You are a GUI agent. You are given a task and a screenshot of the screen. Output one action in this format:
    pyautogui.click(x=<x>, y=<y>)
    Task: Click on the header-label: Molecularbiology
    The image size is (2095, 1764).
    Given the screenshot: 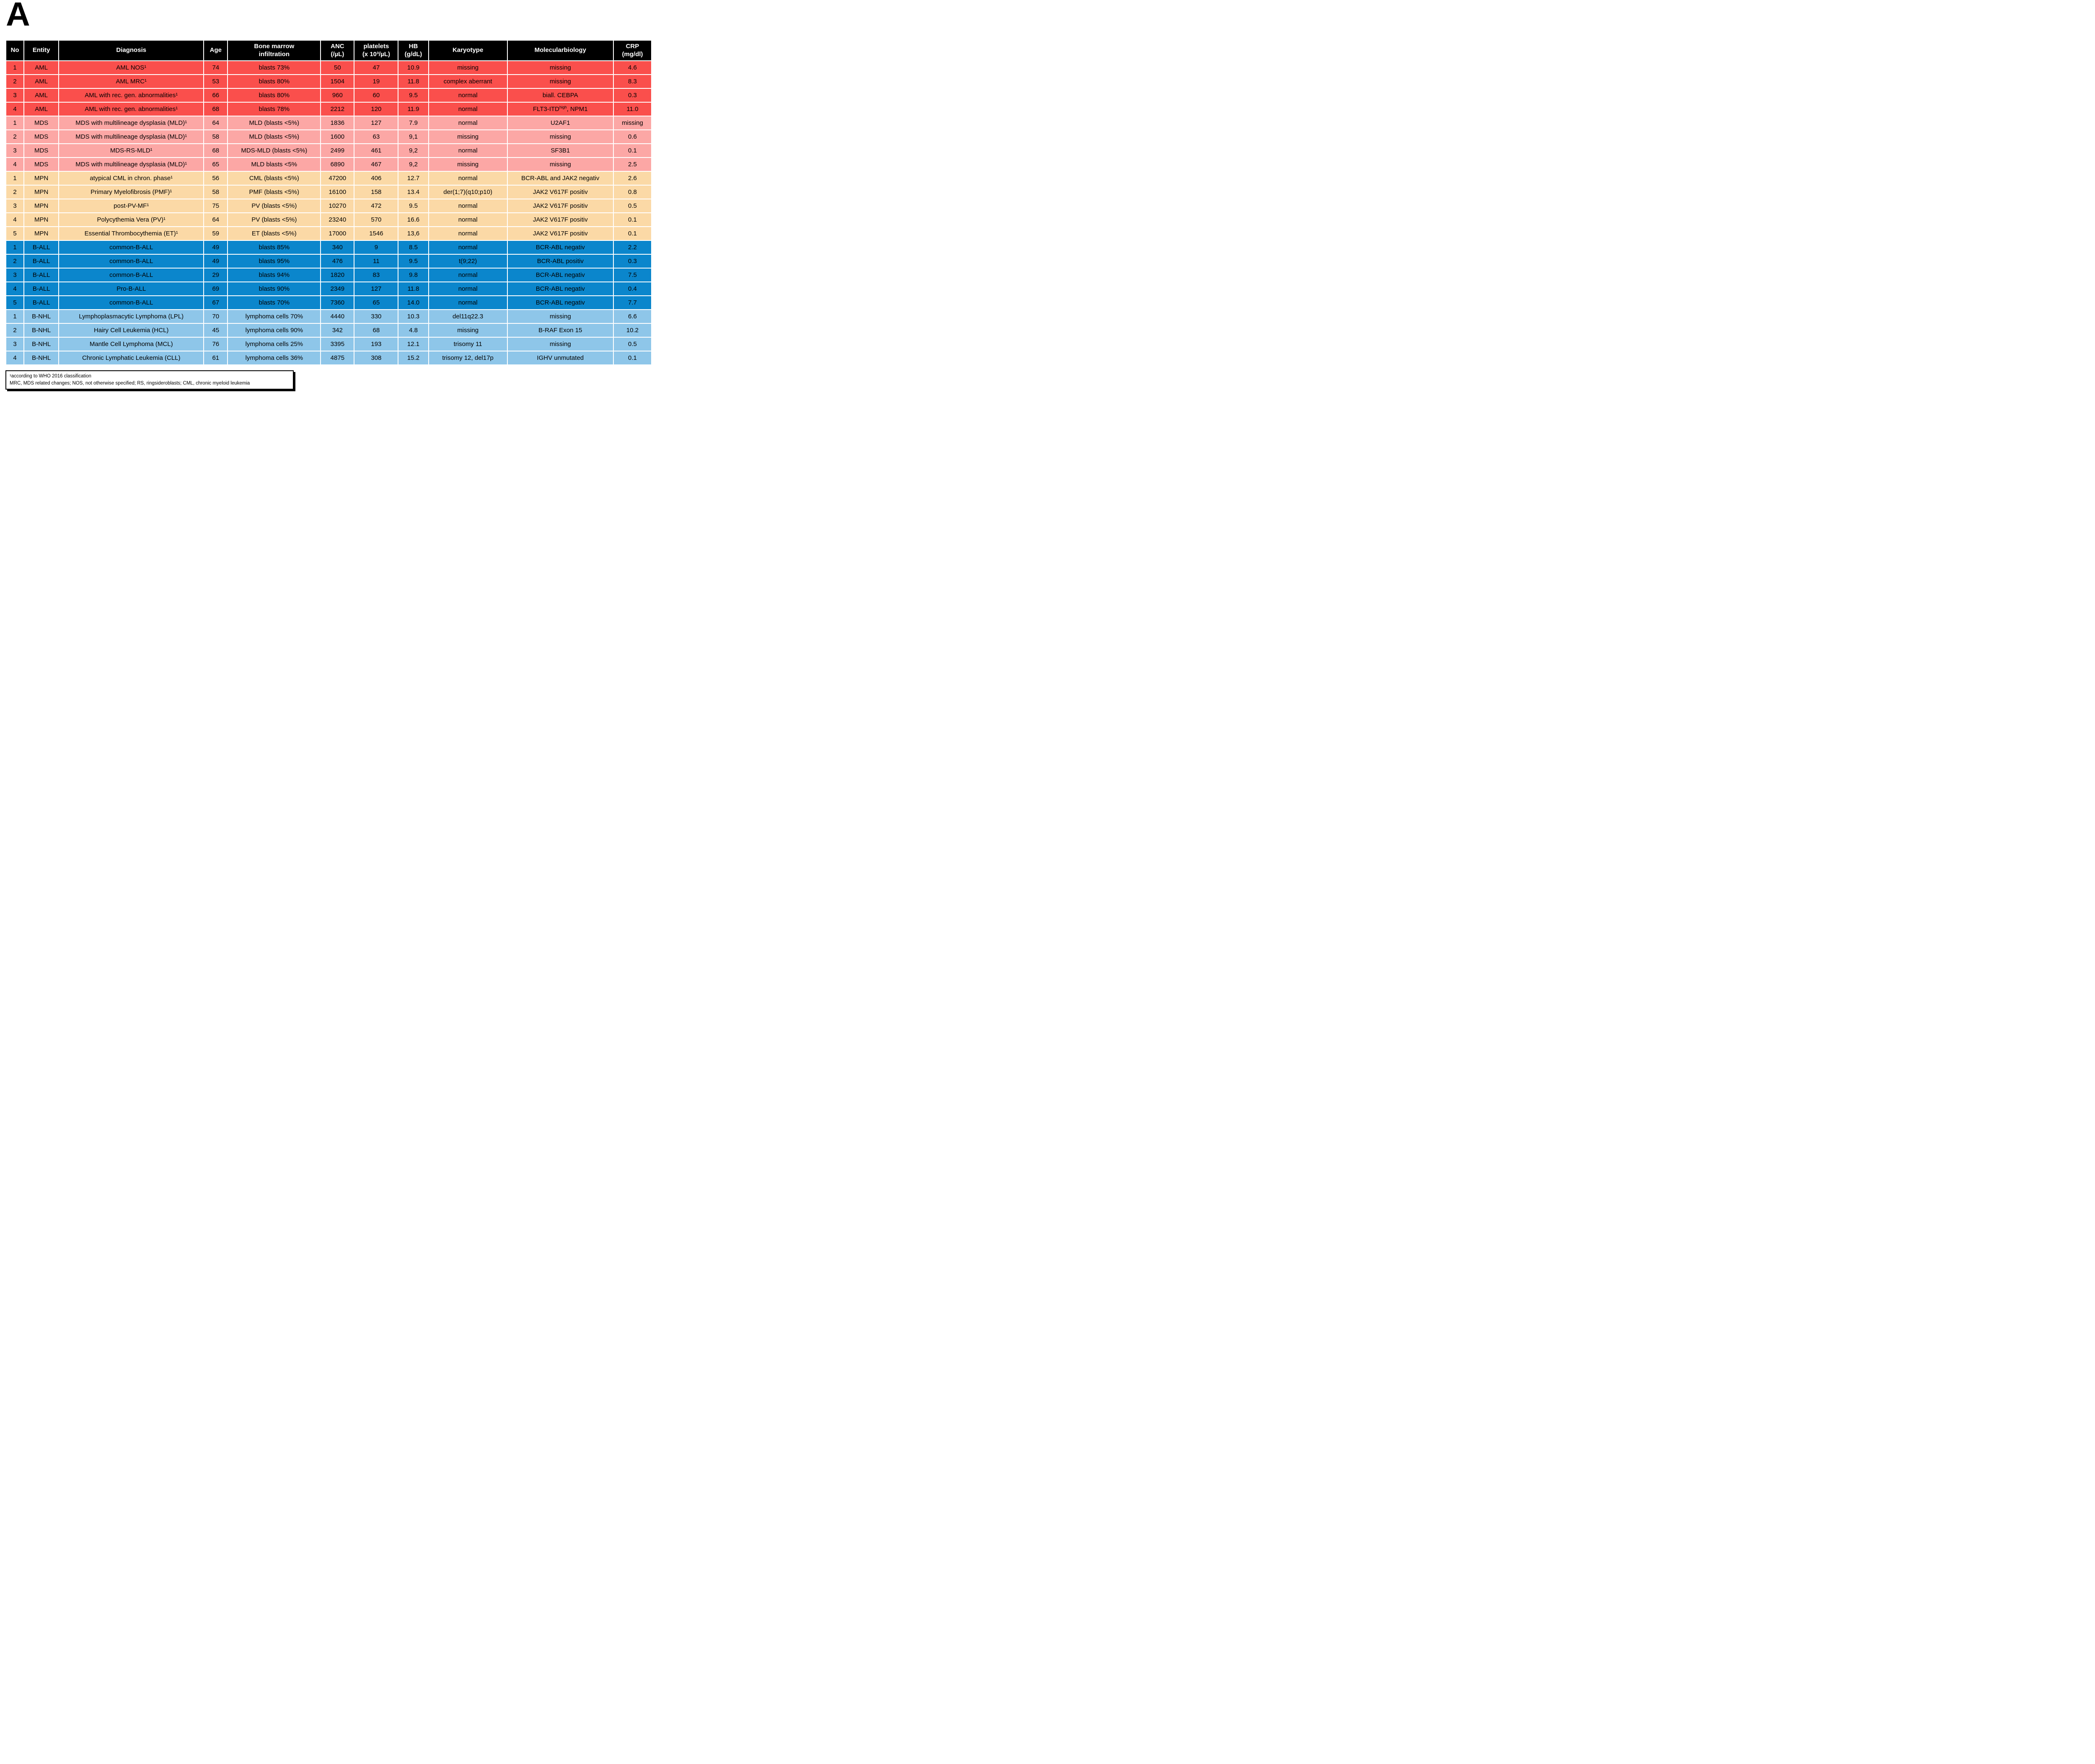 What is the action you would take?
    pyautogui.click(x=560, y=50)
    